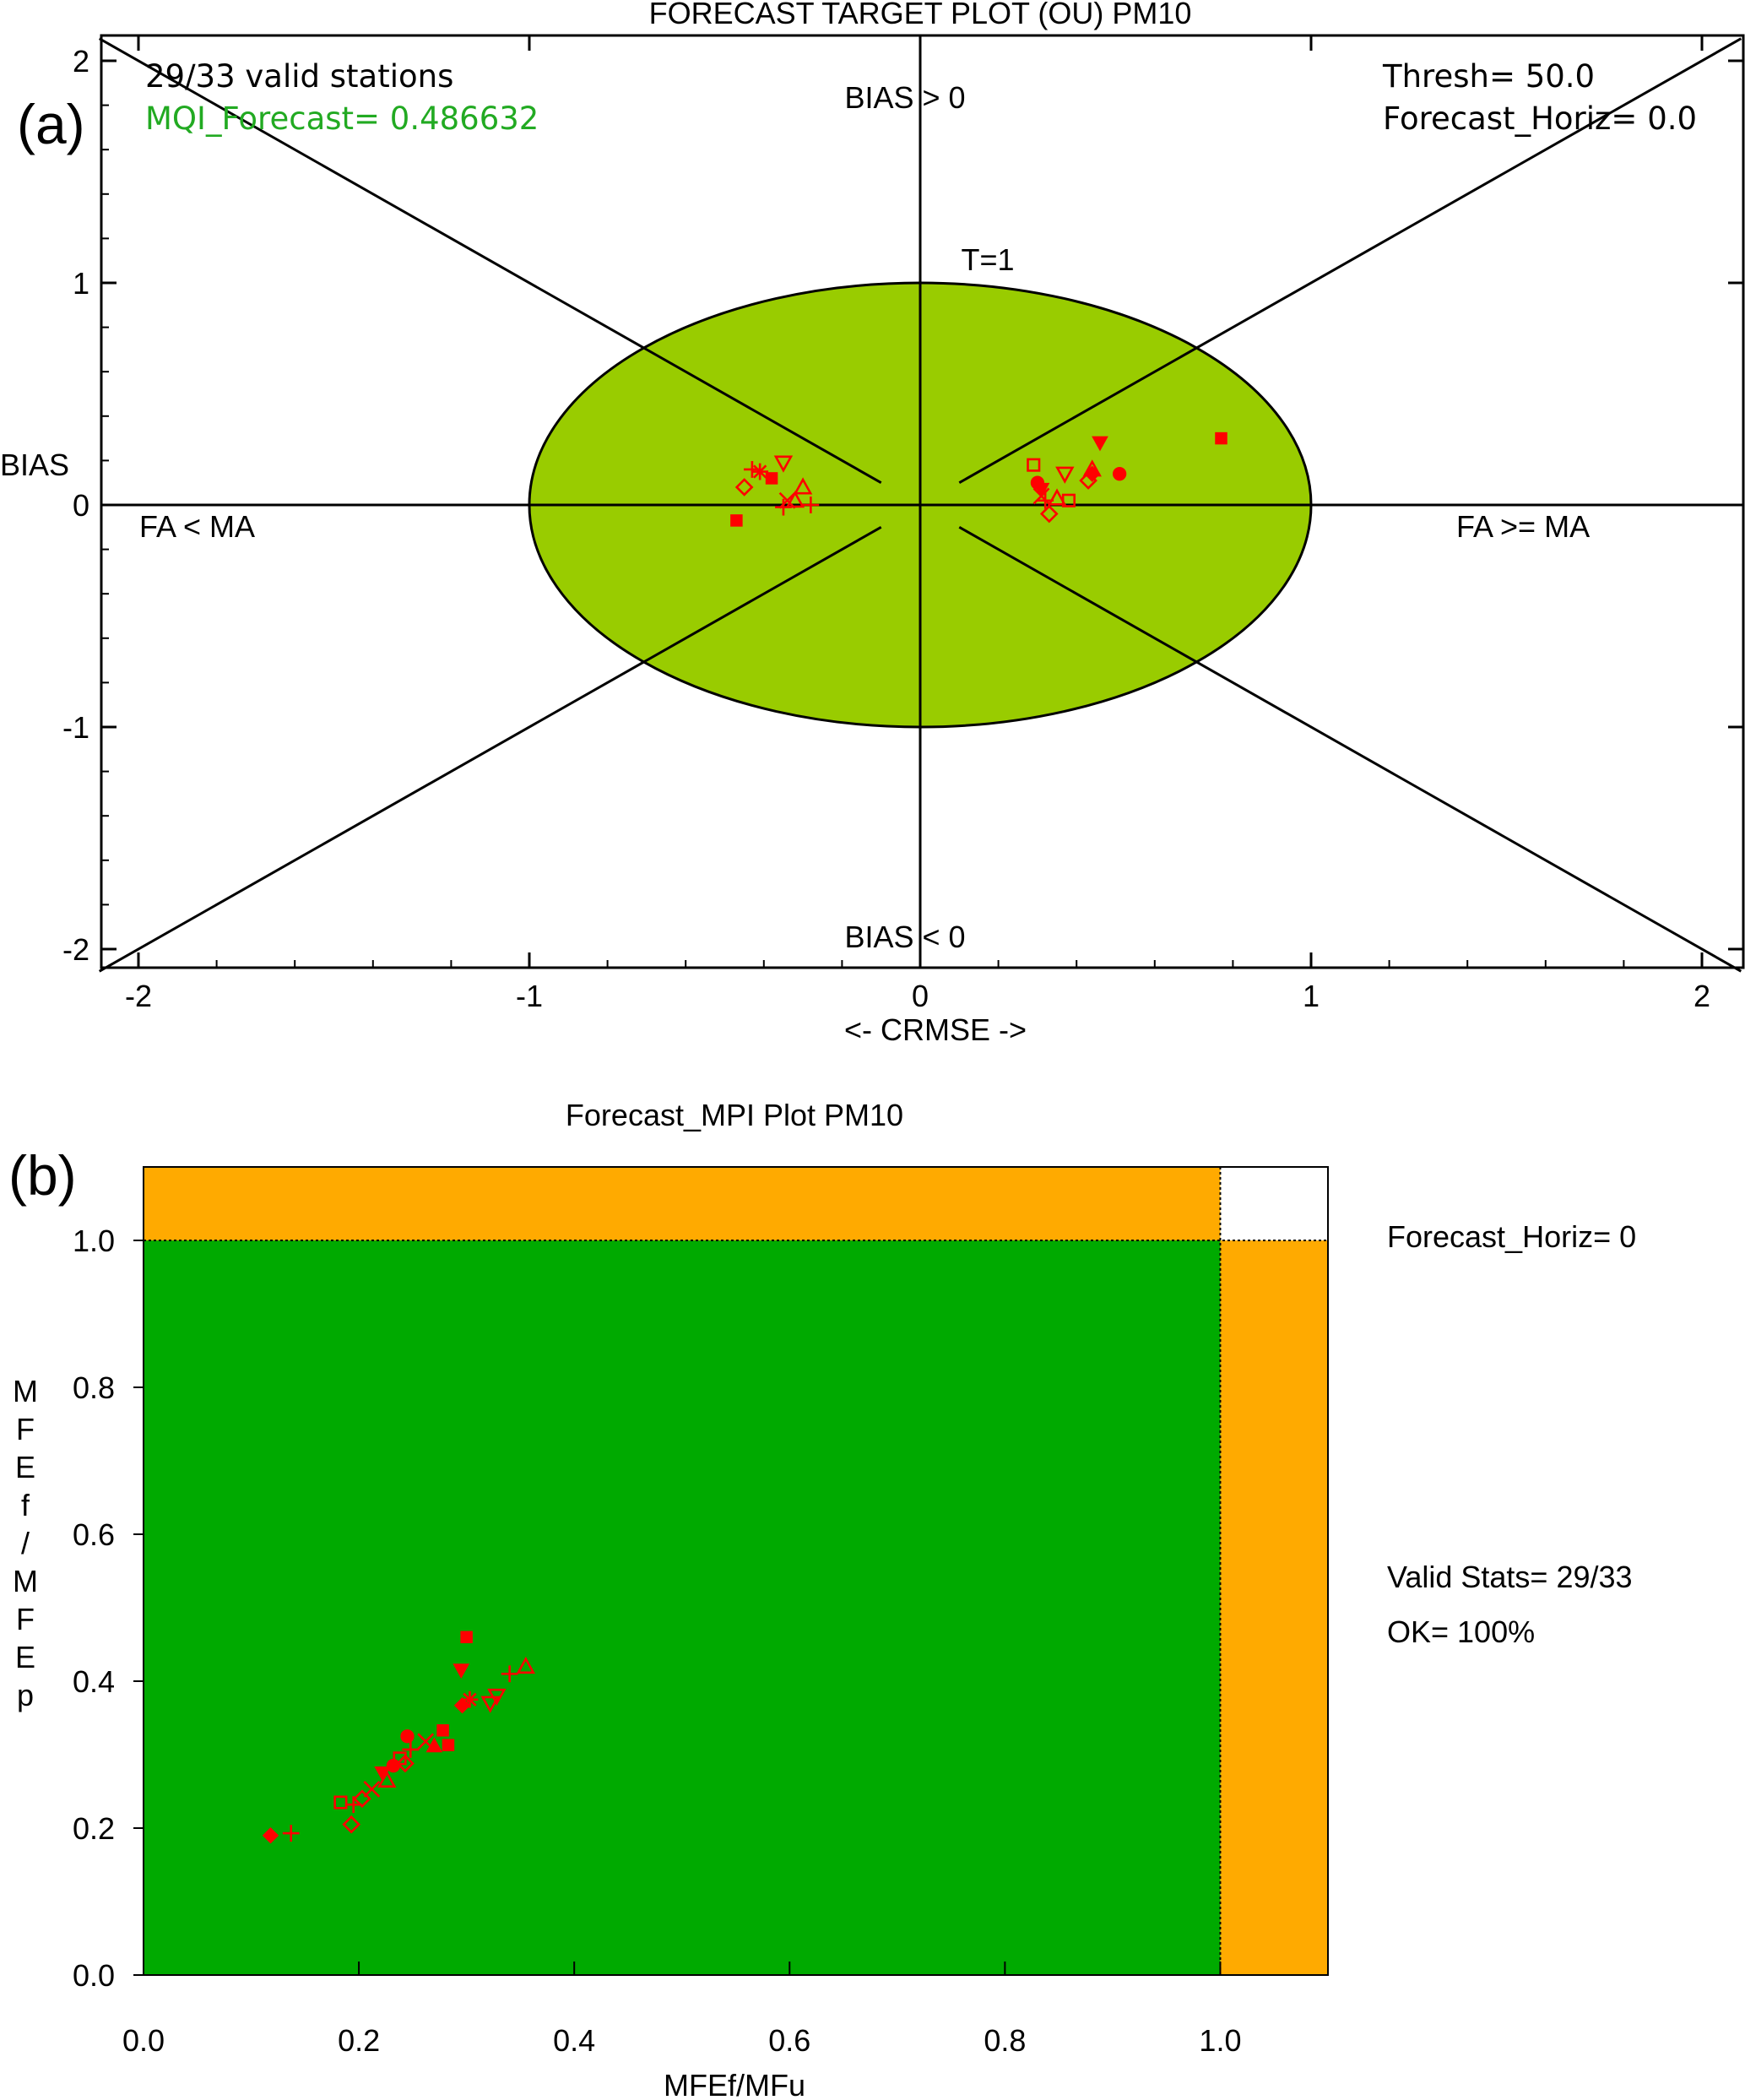  What do you see at coordinates (979, 479) in the screenshot?
I see `target-plot-points` at bounding box center [979, 479].